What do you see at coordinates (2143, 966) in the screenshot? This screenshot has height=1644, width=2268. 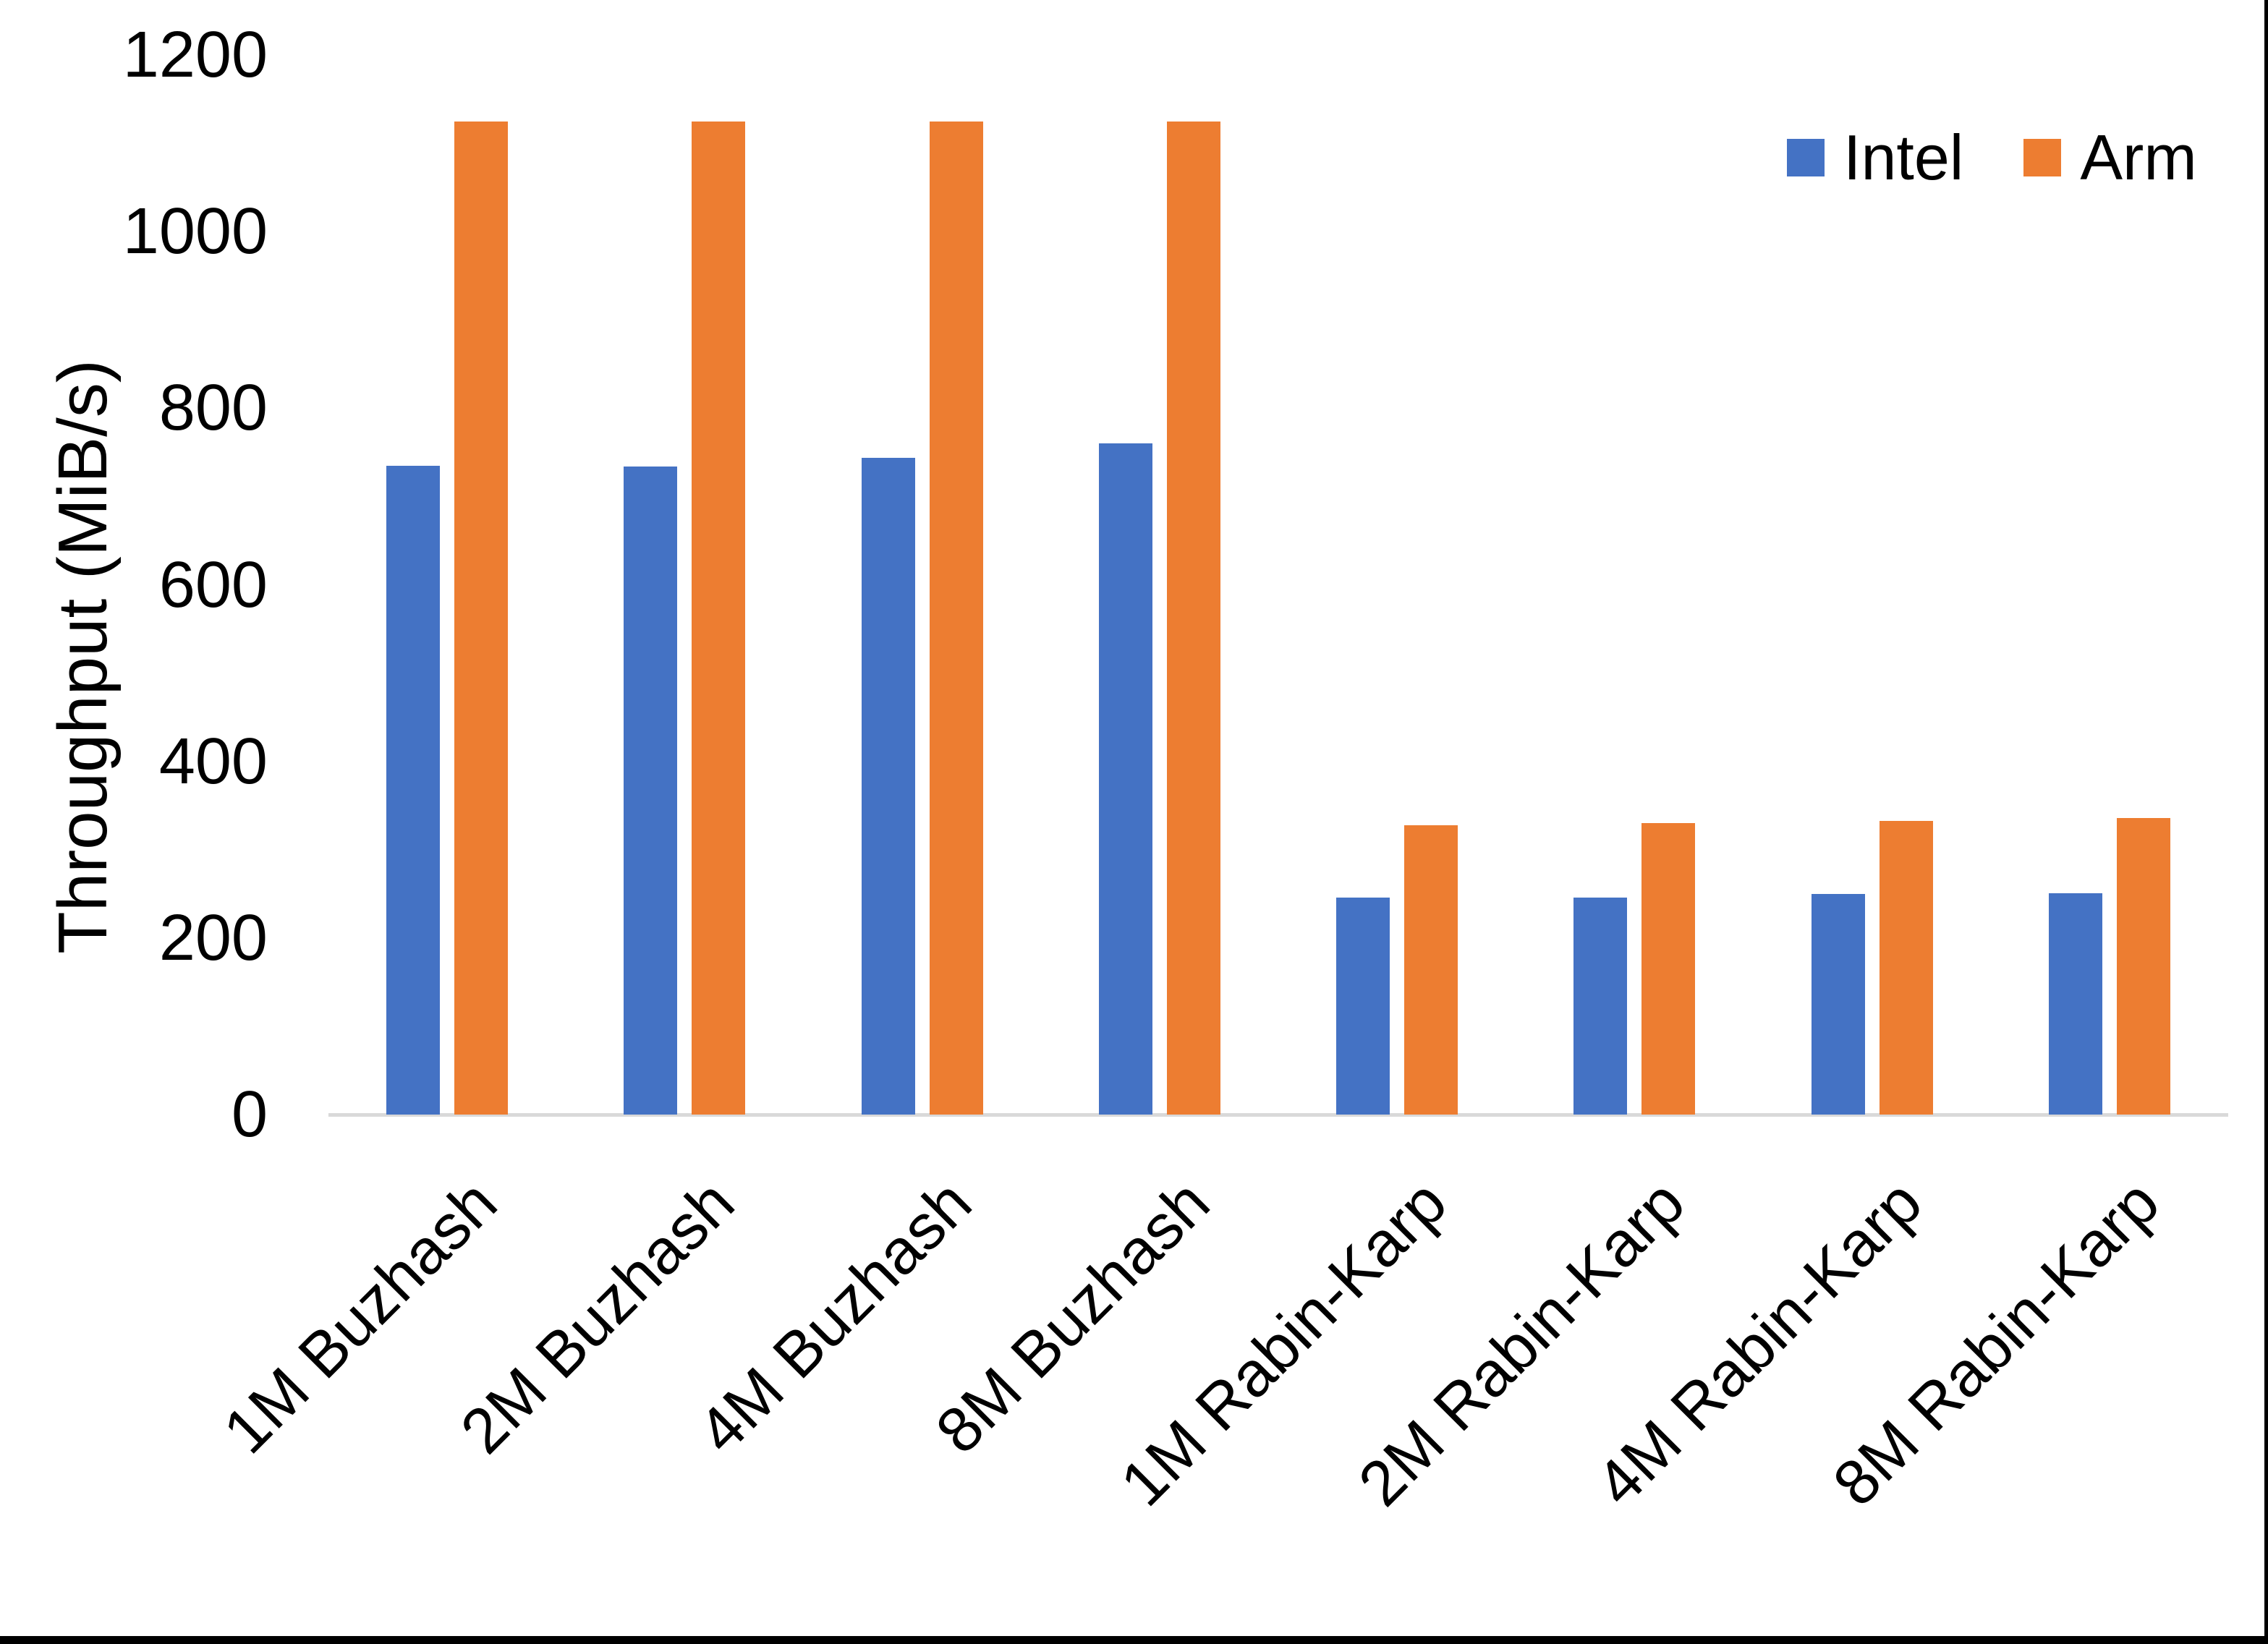 I see `bar-arm-8m-rabin-karp` at bounding box center [2143, 966].